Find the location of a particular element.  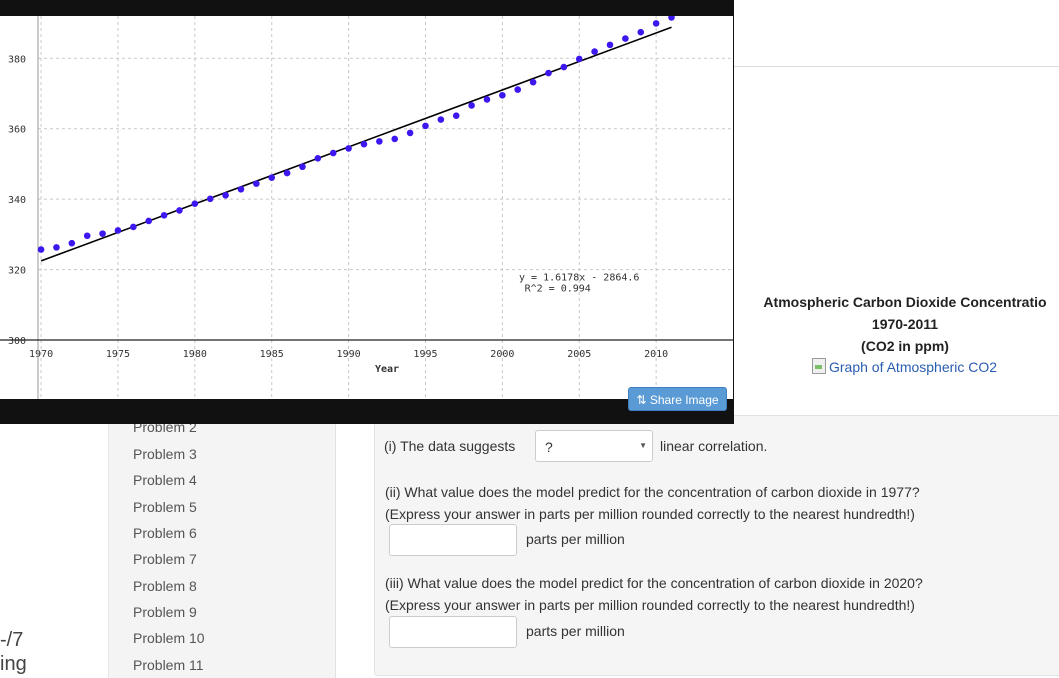

y-tick-label: 380 is located at coordinates (17, 59).